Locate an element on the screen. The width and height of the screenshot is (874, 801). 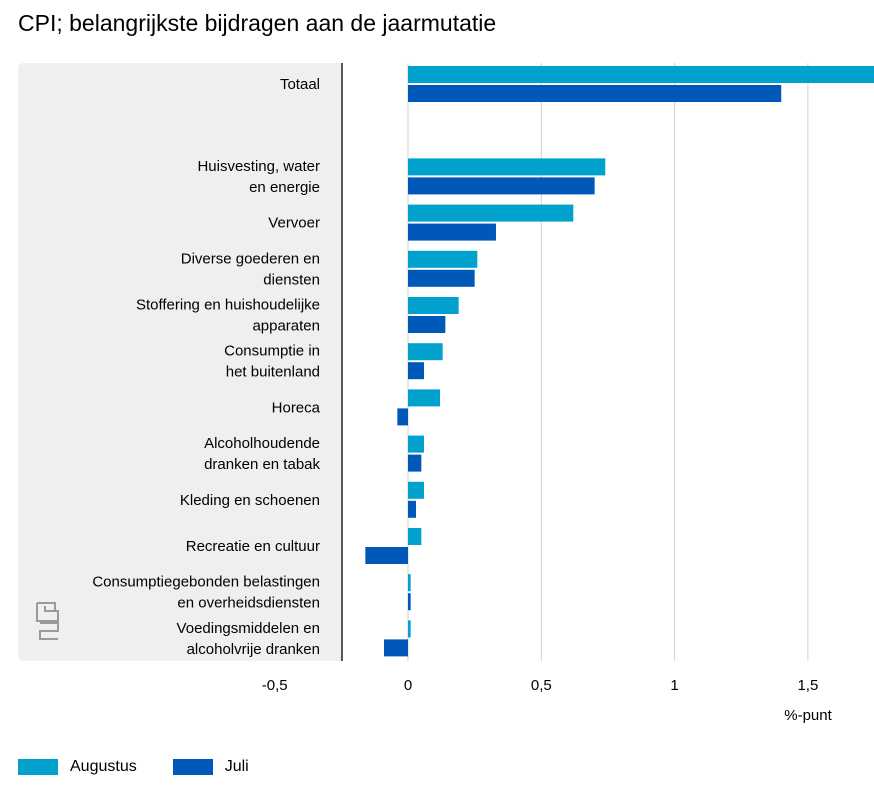
legend-item-juli: Juli is located at coordinates (210, 767).